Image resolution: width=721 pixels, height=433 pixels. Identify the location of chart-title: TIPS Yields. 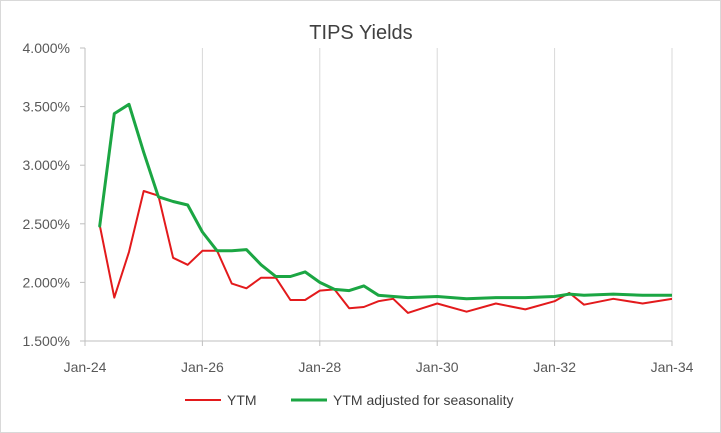
(360, 33).